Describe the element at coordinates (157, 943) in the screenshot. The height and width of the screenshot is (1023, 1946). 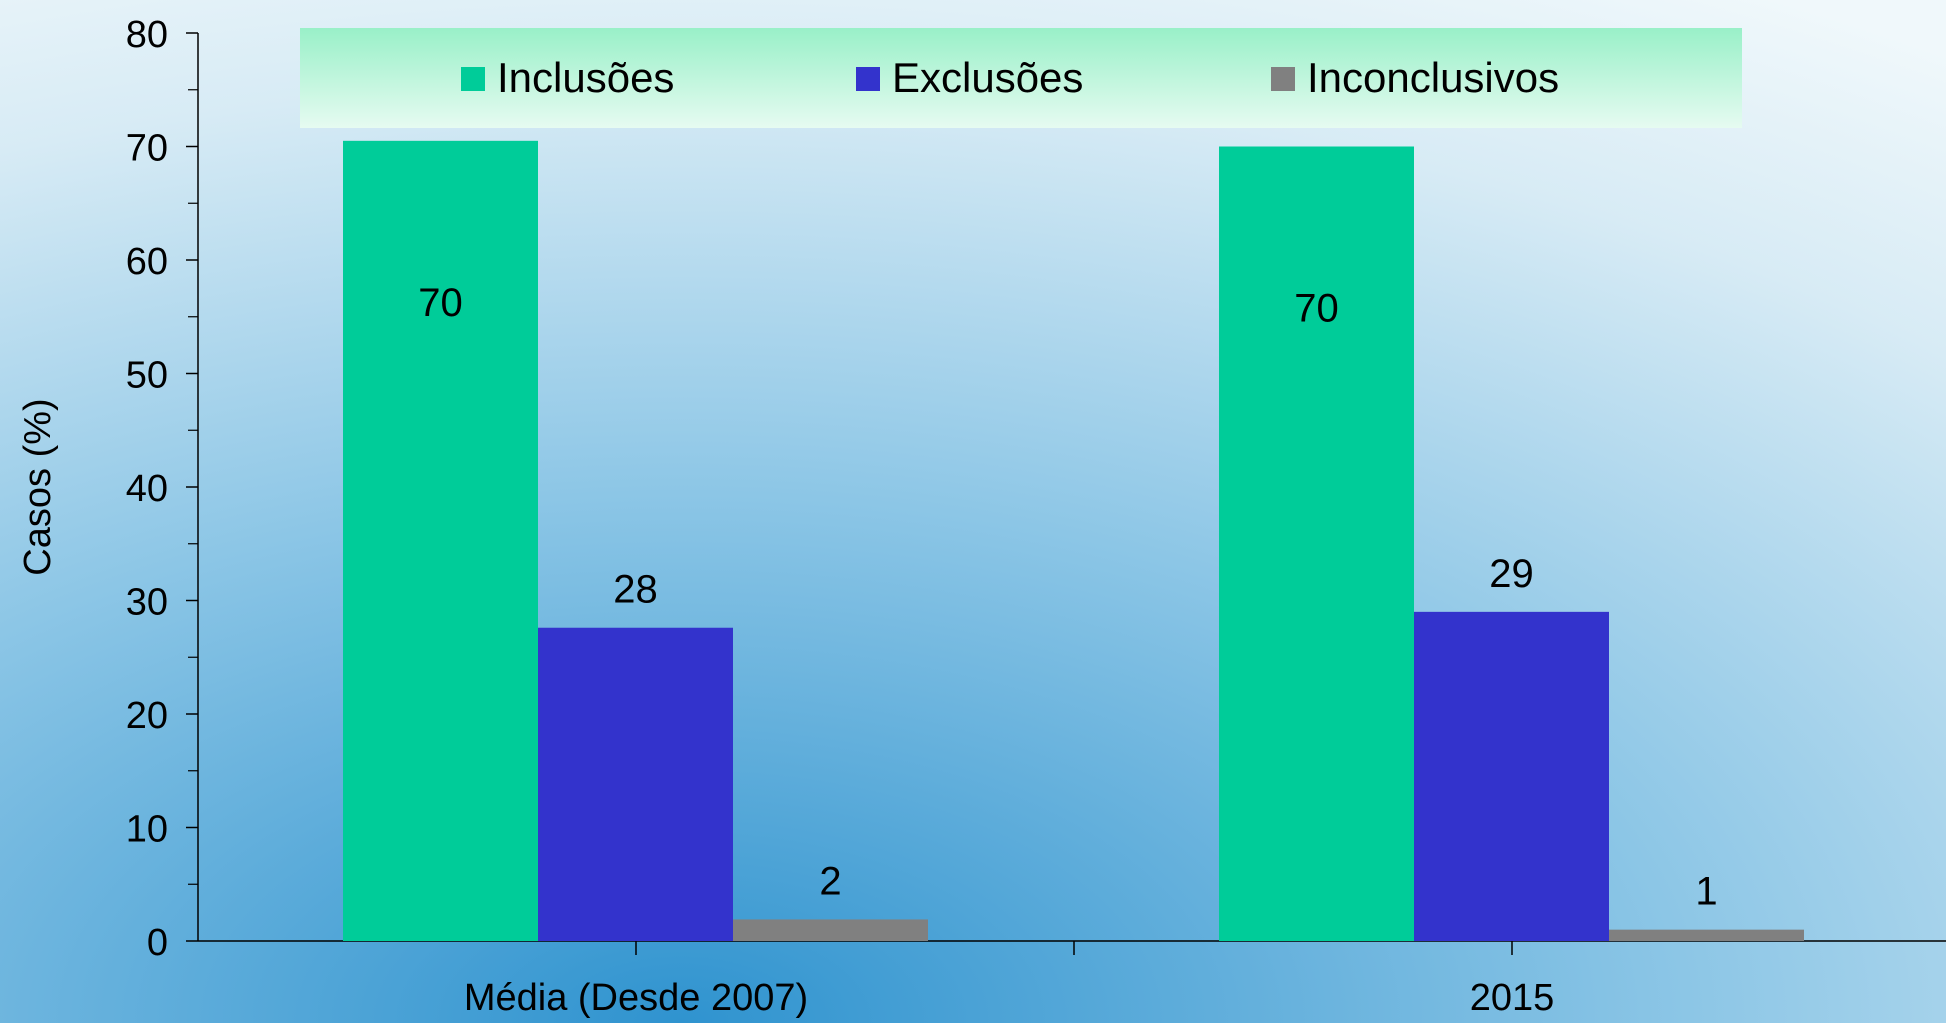
I see `y-tick-label: 0` at that location.